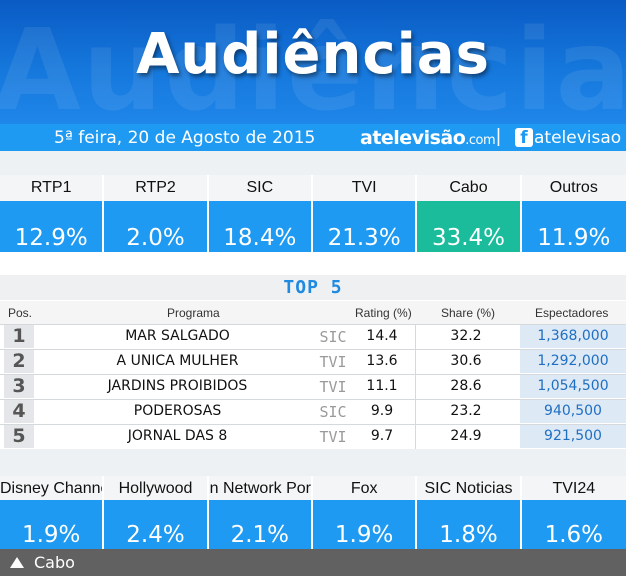  Describe the element at coordinates (19, 386) in the screenshot. I see `rank-number: 3` at that location.